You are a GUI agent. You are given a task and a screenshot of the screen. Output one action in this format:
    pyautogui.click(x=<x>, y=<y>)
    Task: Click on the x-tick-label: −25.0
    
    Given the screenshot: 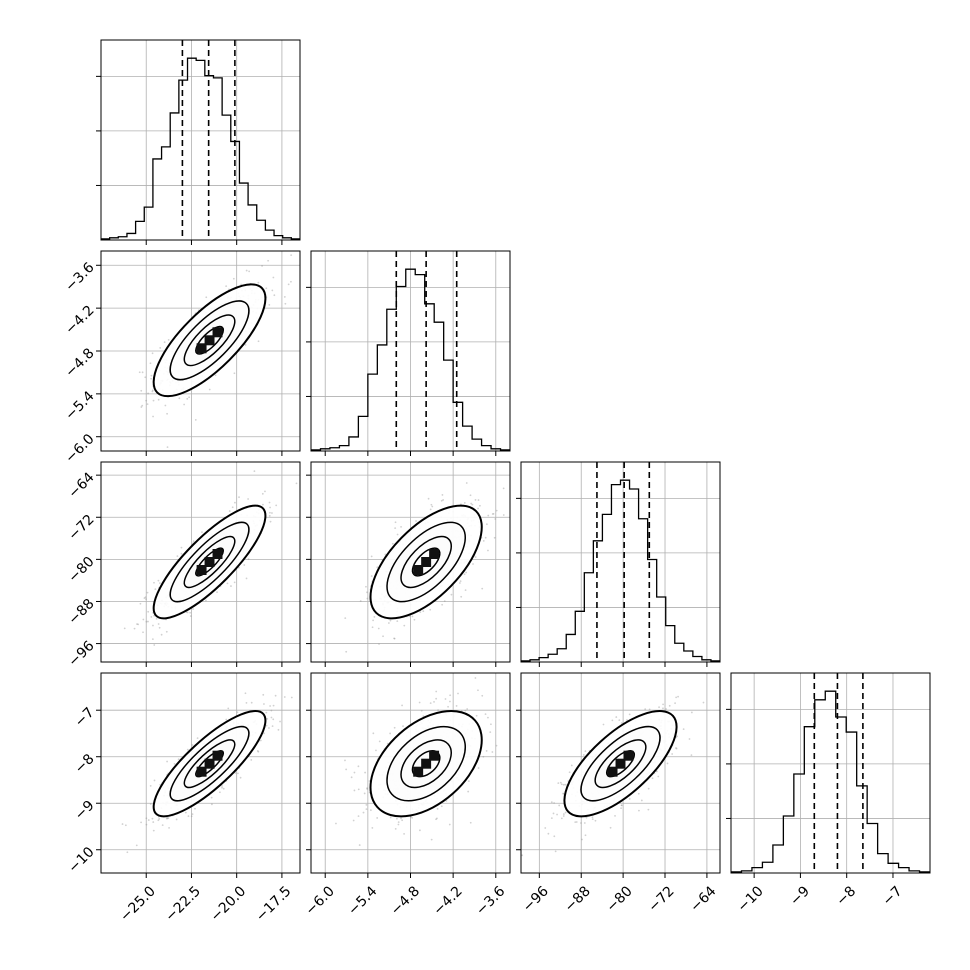 What is the action you would take?
    pyautogui.click(x=138, y=904)
    